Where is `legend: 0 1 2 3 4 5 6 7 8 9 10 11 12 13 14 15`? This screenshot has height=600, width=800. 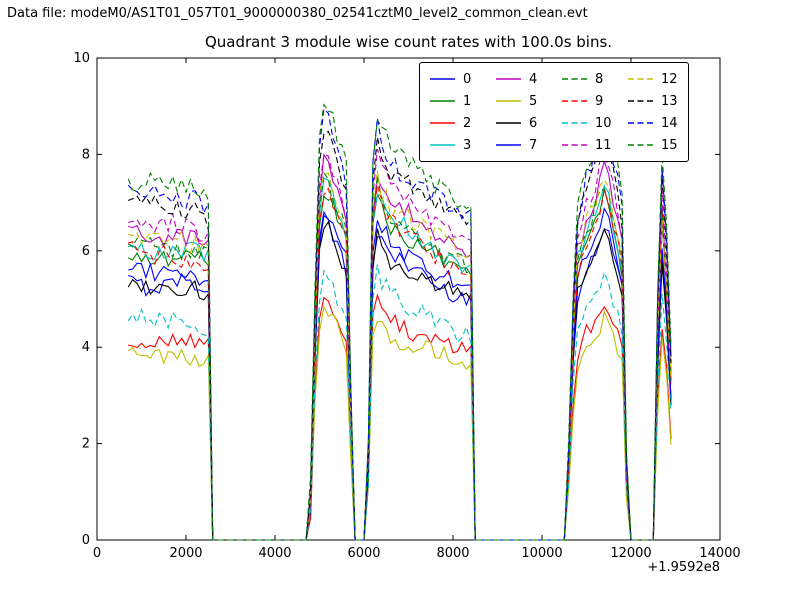 legend: 0 1 2 3 4 5 6 7 8 9 10 11 12 13 14 15 is located at coordinates (554, 112).